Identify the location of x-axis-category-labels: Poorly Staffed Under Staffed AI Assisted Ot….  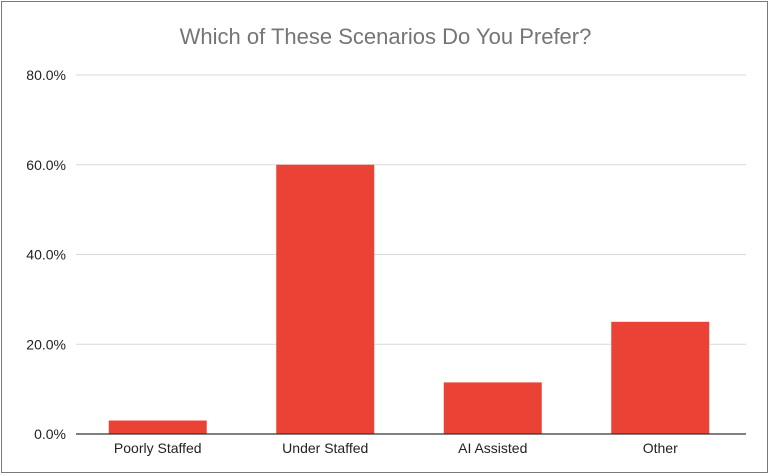
(396, 448).